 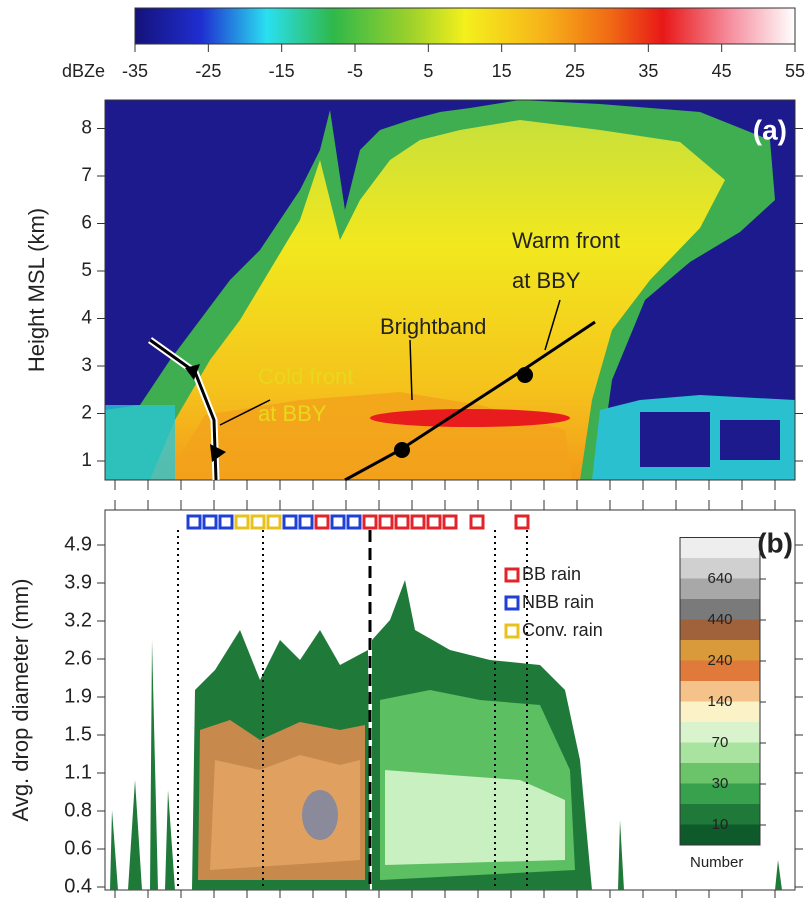 I want to click on dsd-peak, so click(x=320, y=815).